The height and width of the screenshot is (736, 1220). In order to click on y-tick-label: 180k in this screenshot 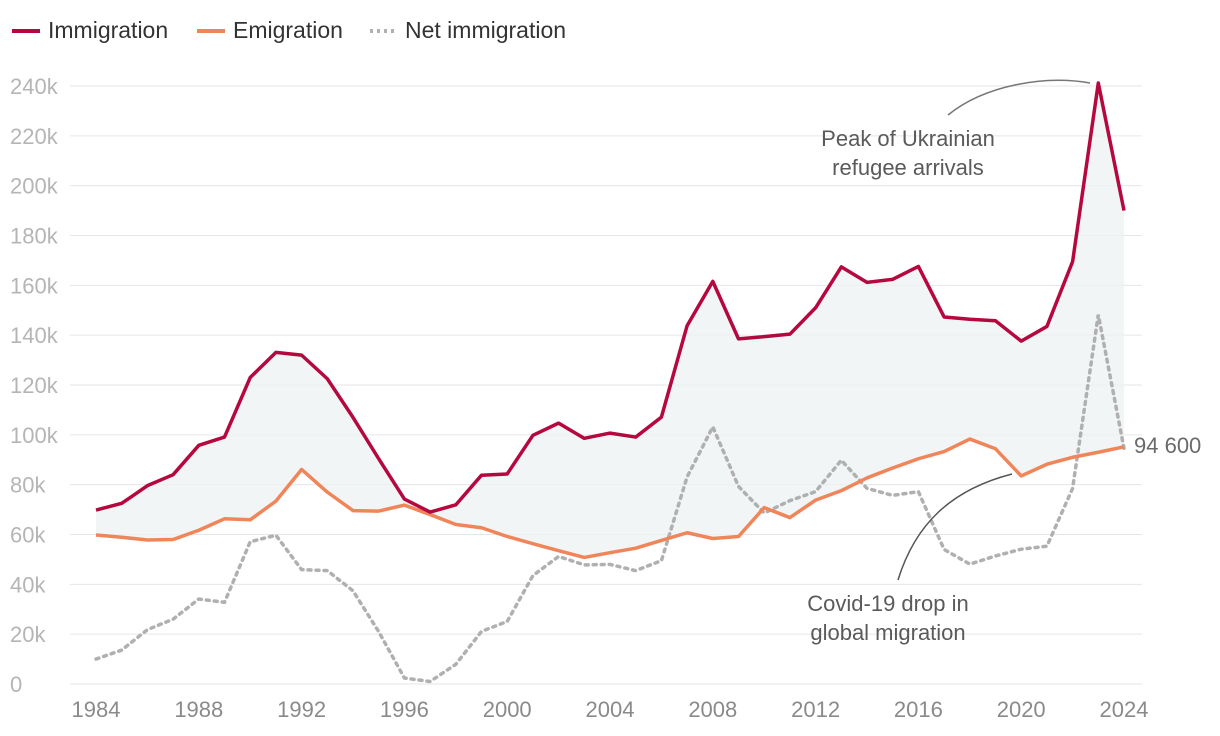, I will do `click(34, 236)`.